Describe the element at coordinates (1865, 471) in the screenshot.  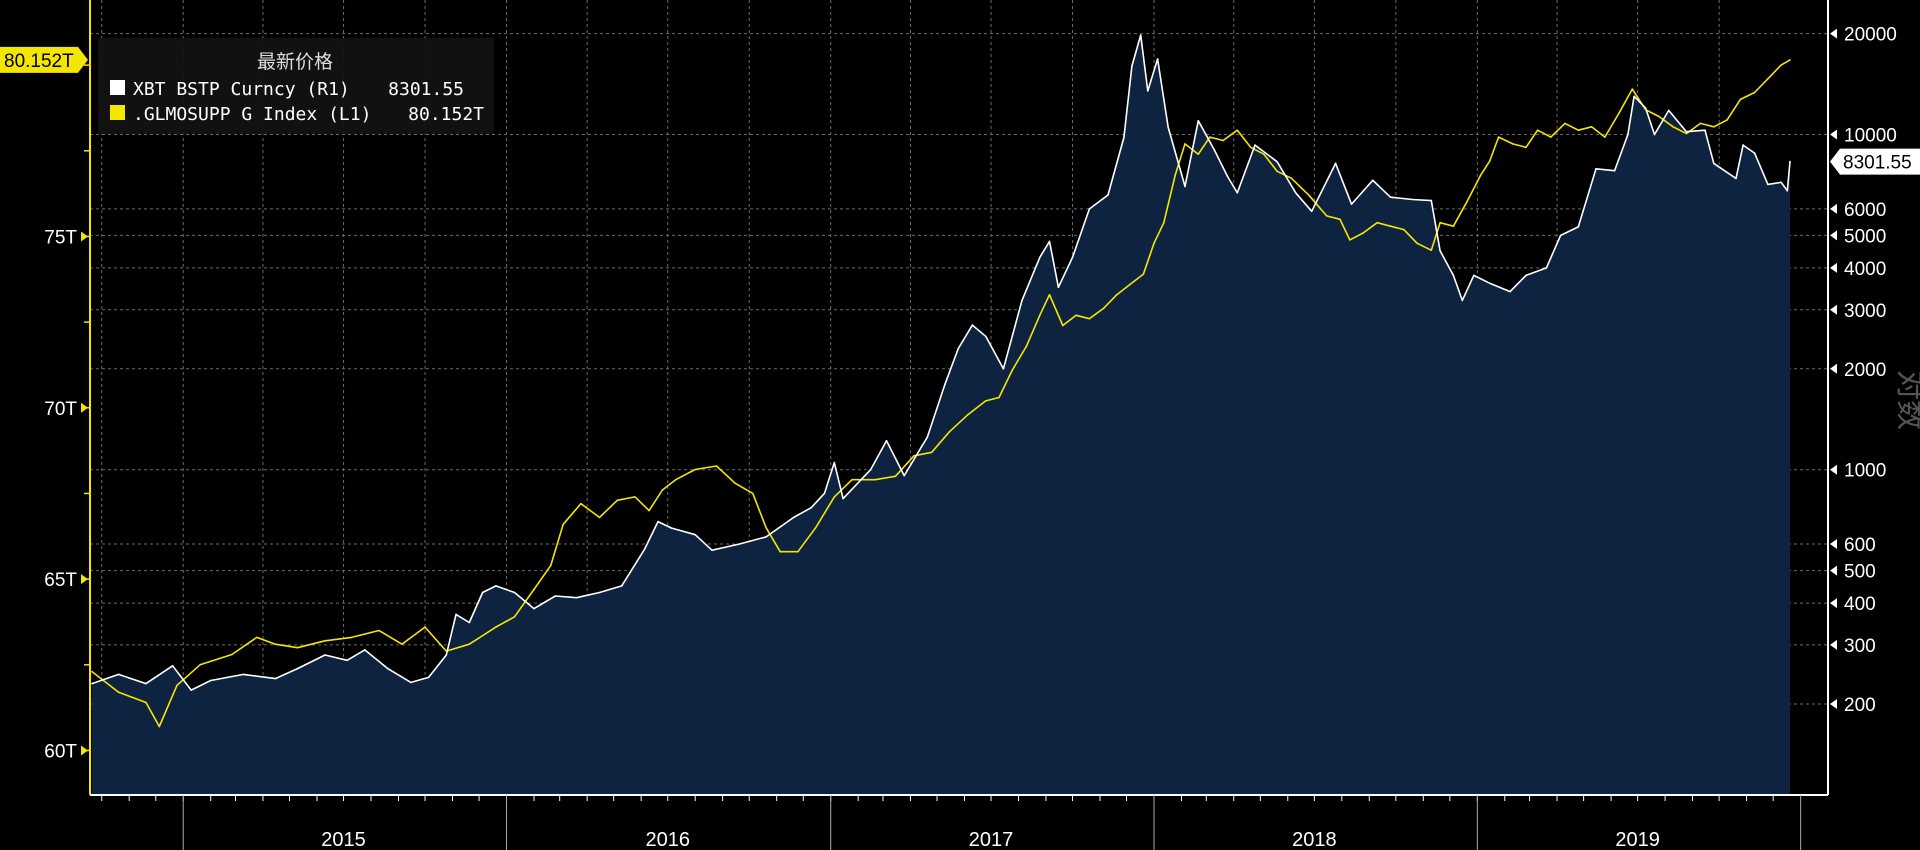
I see `right-axis-tick-label: 1000` at that location.